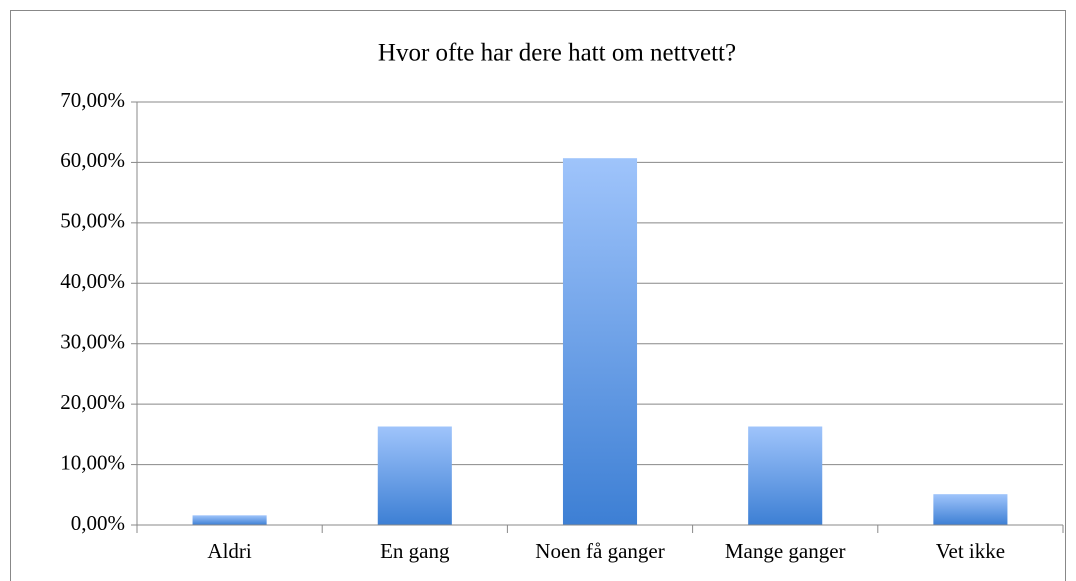  I want to click on x-tick-label: Mange ganger, so click(785, 551).